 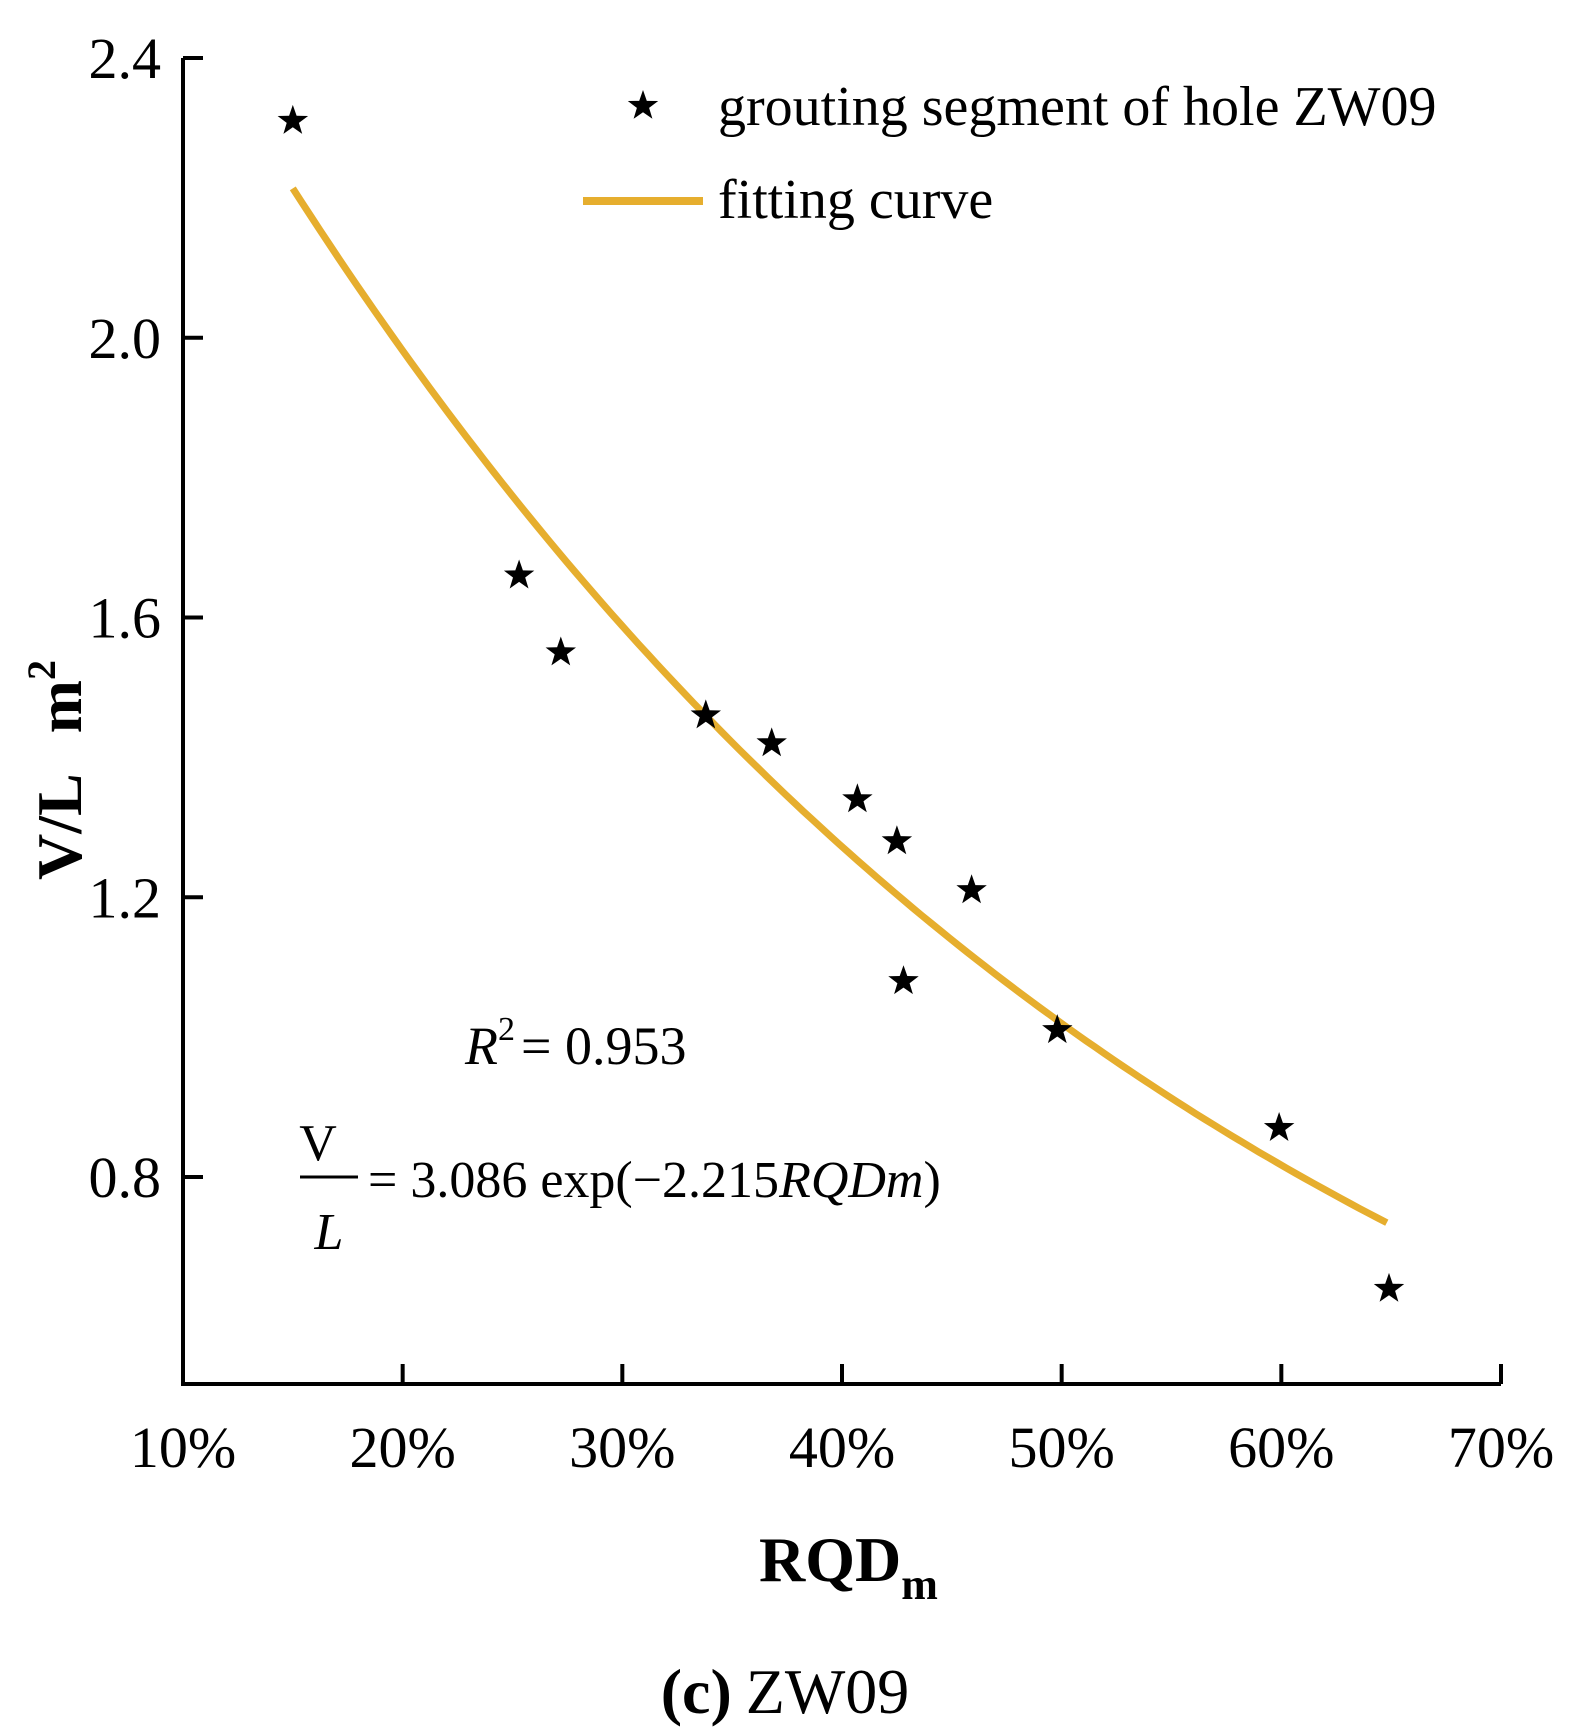 What do you see at coordinates (842, 1447) in the screenshot?
I see `x-tick-label: 40%` at bounding box center [842, 1447].